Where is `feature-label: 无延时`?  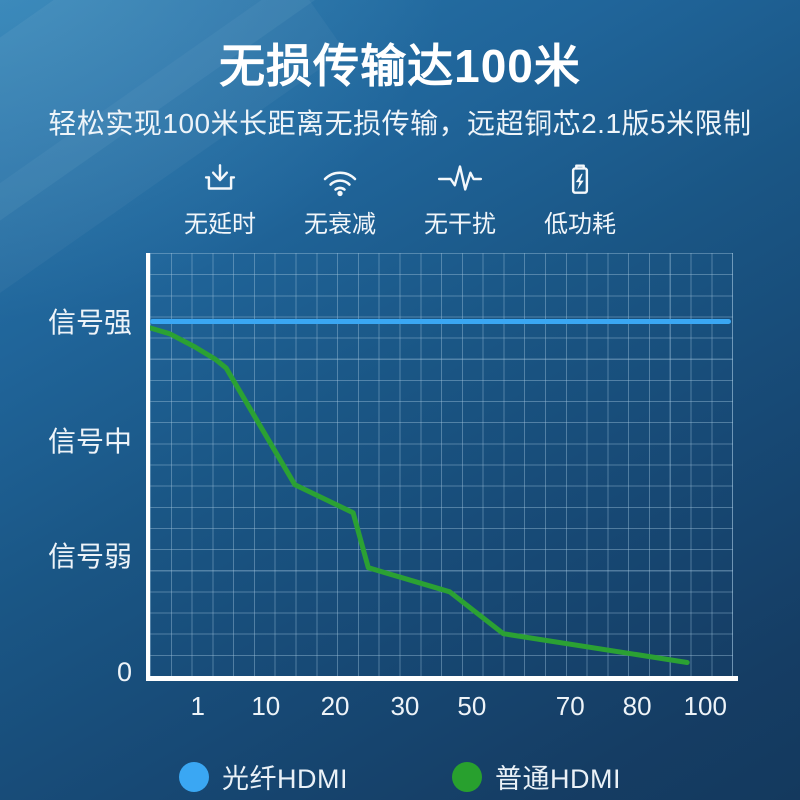 feature-label: 无延时 is located at coordinates (220, 224).